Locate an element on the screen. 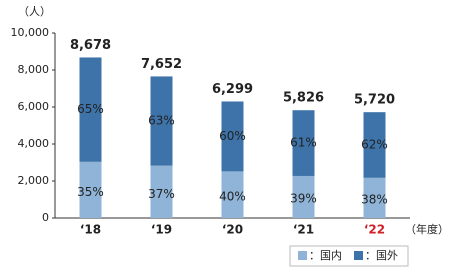  total-label: 5,720 is located at coordinates (374, 100).